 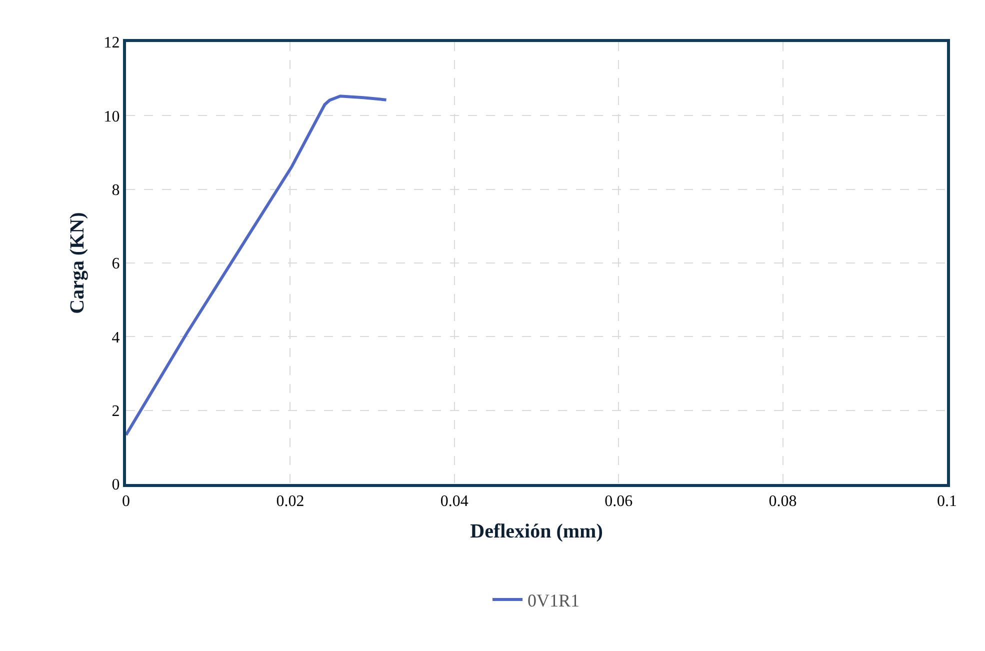 What do you see at coordinates (618, 501) in the screenshot?
I see `x-tick-label: 0.06` at bounding box center [618, 501].